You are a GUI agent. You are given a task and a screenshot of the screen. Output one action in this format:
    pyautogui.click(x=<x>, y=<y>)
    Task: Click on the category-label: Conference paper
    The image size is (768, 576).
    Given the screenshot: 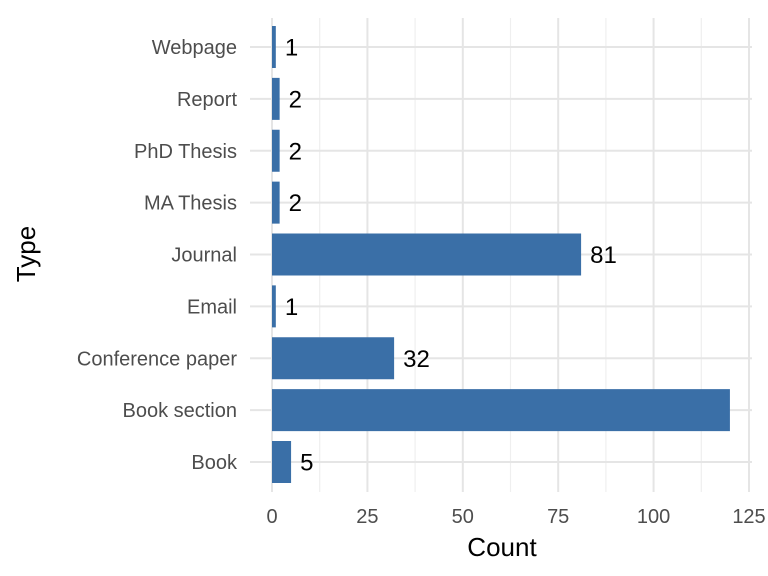 What is the action you would take?
    pyautogui.click(x=157, y=359)
    